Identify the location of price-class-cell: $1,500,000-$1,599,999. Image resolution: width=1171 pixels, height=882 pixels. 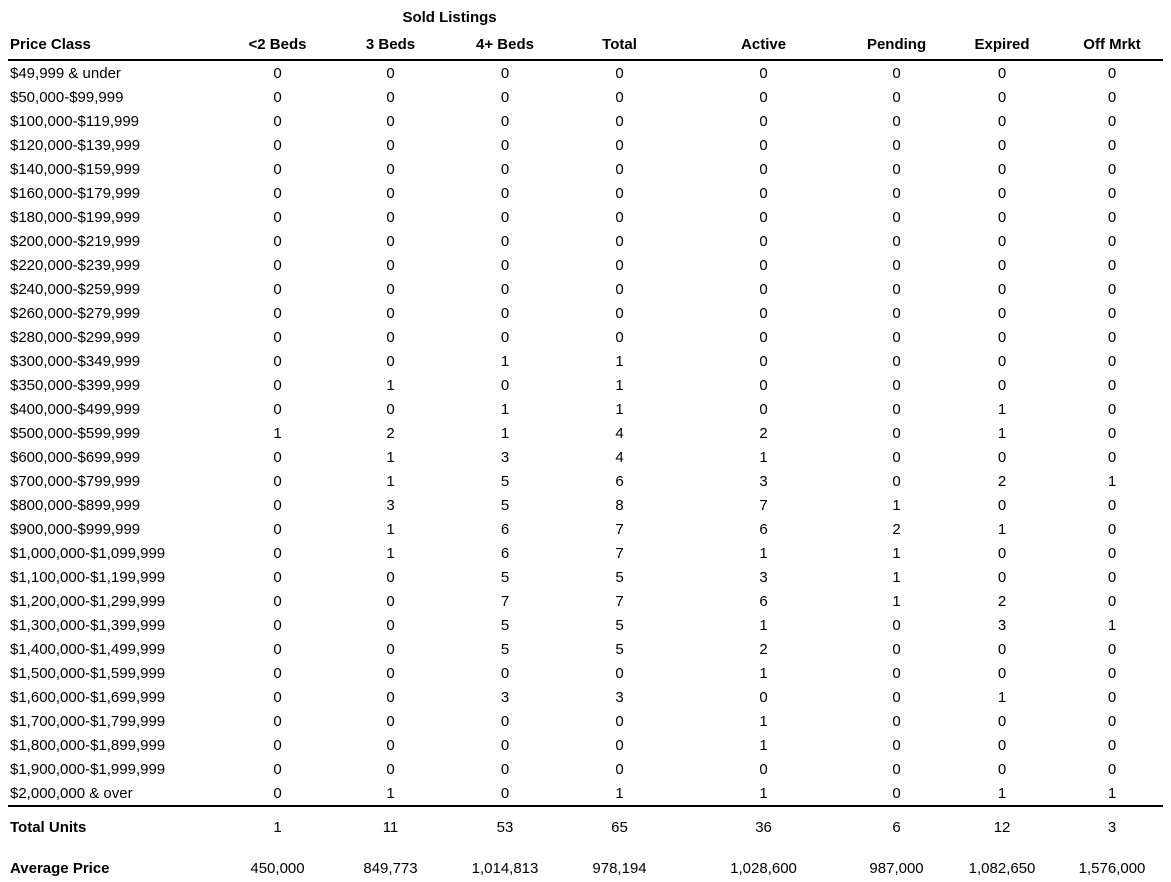
(88, 673).